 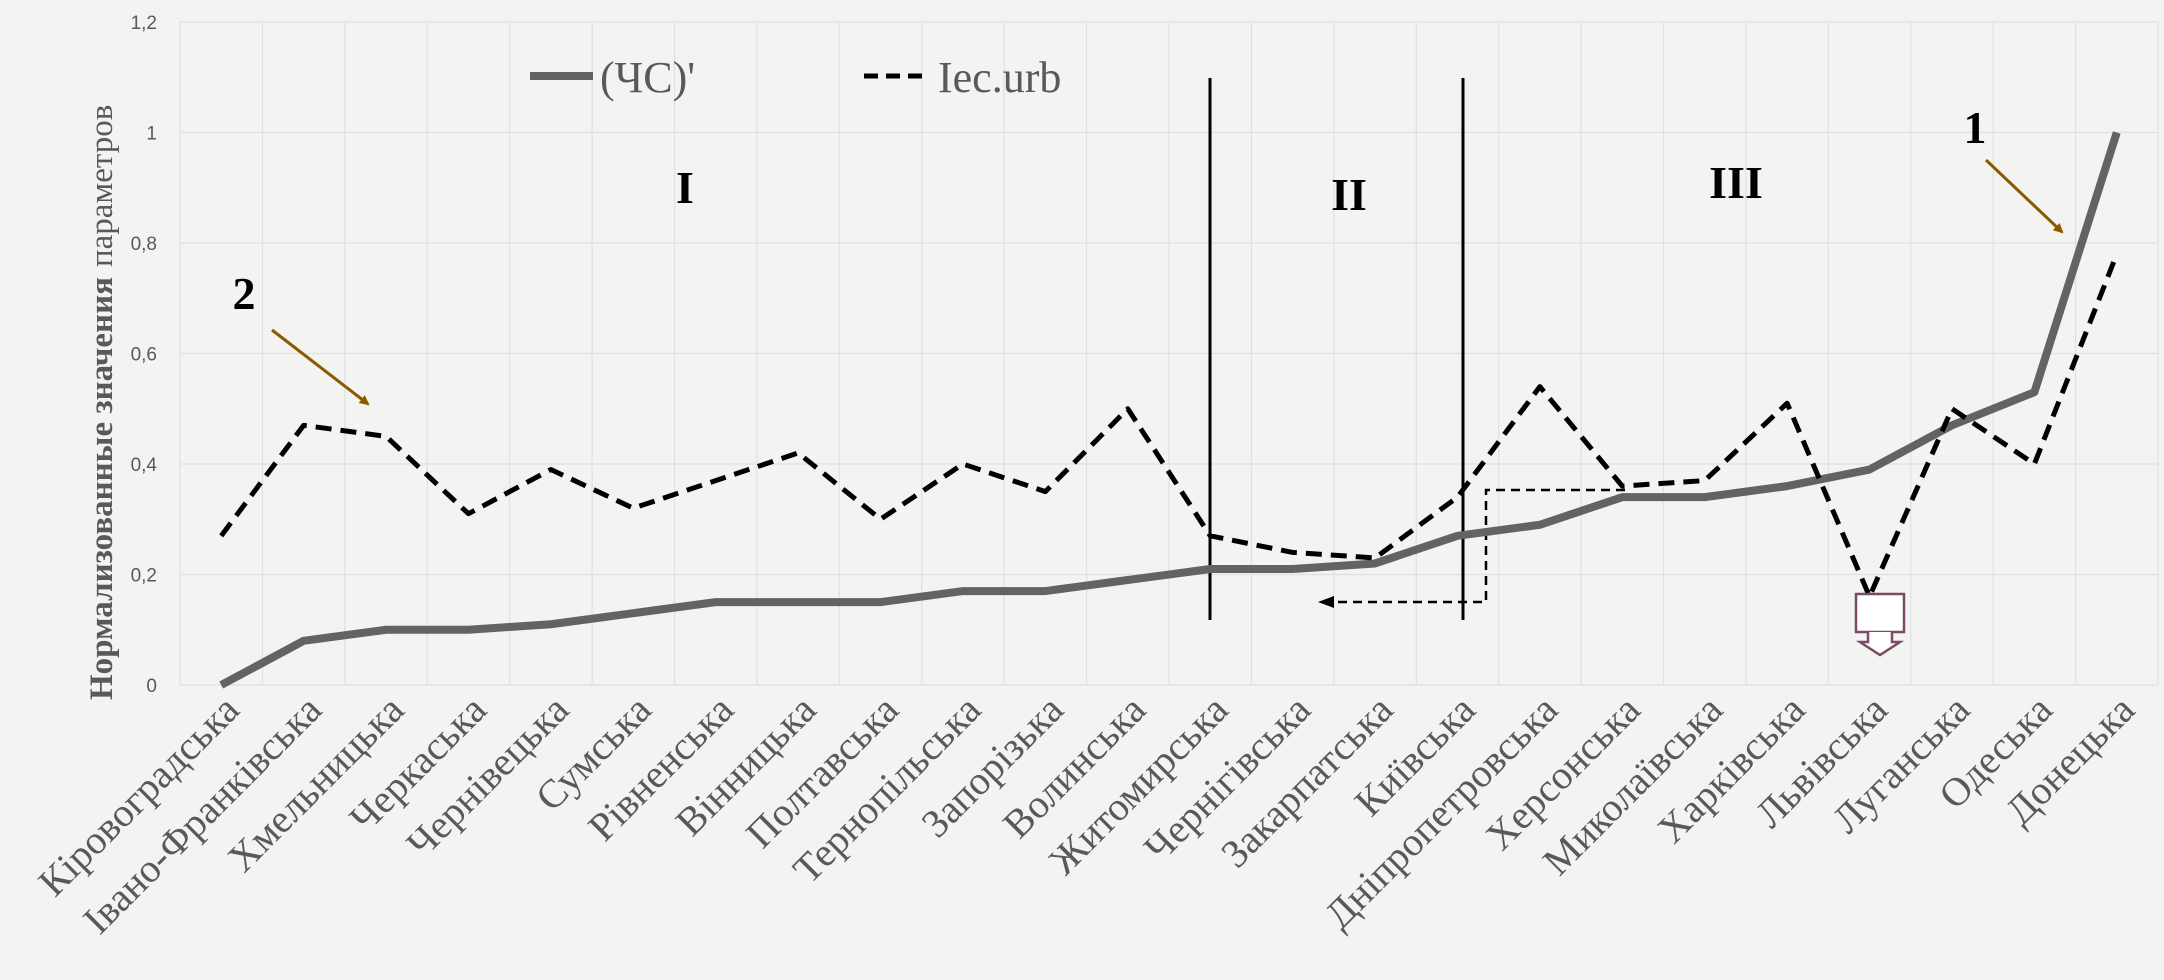 What do you see at coordinates (144, 244) in the screenshot?
I see `y-tick-label: 0,8` at bounding box center [144, 244].